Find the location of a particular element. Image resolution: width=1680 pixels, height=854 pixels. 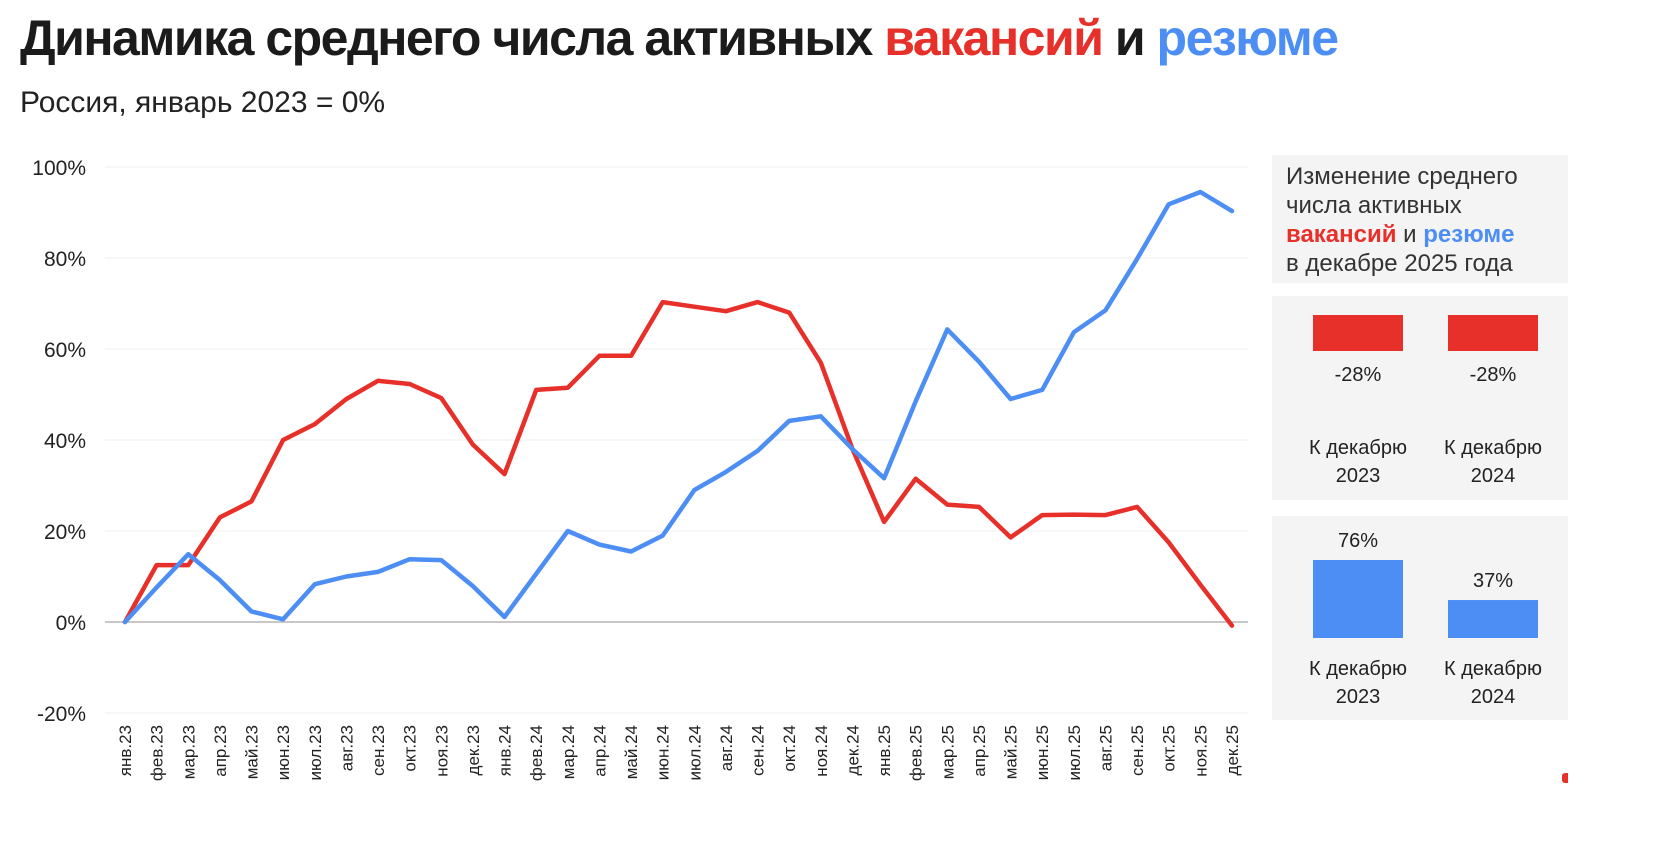

x-tick-label: ноя.24 is located at coordinates (821, 751).